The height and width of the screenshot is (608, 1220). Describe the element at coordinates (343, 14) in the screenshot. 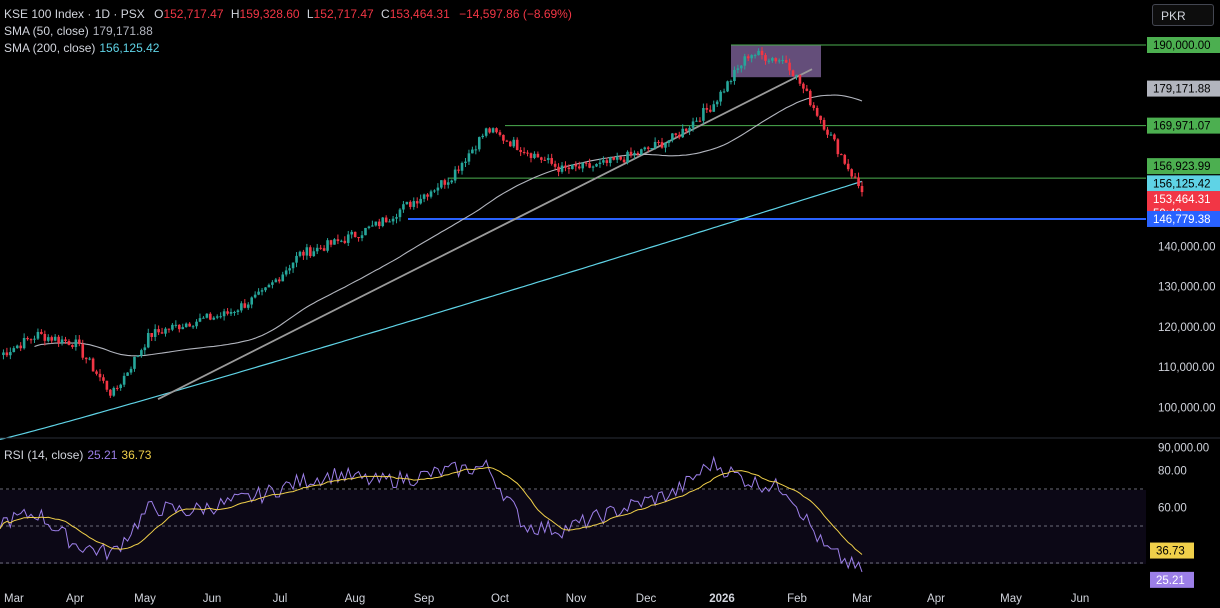

I see `low-value: 152,717.47` at that location.